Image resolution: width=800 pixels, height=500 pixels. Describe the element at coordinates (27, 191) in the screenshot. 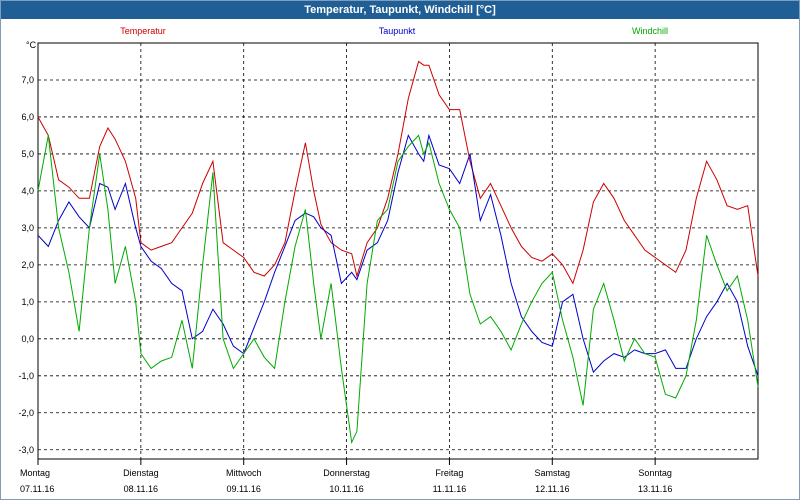

I see `y-tick-label: 4,0` at that location.